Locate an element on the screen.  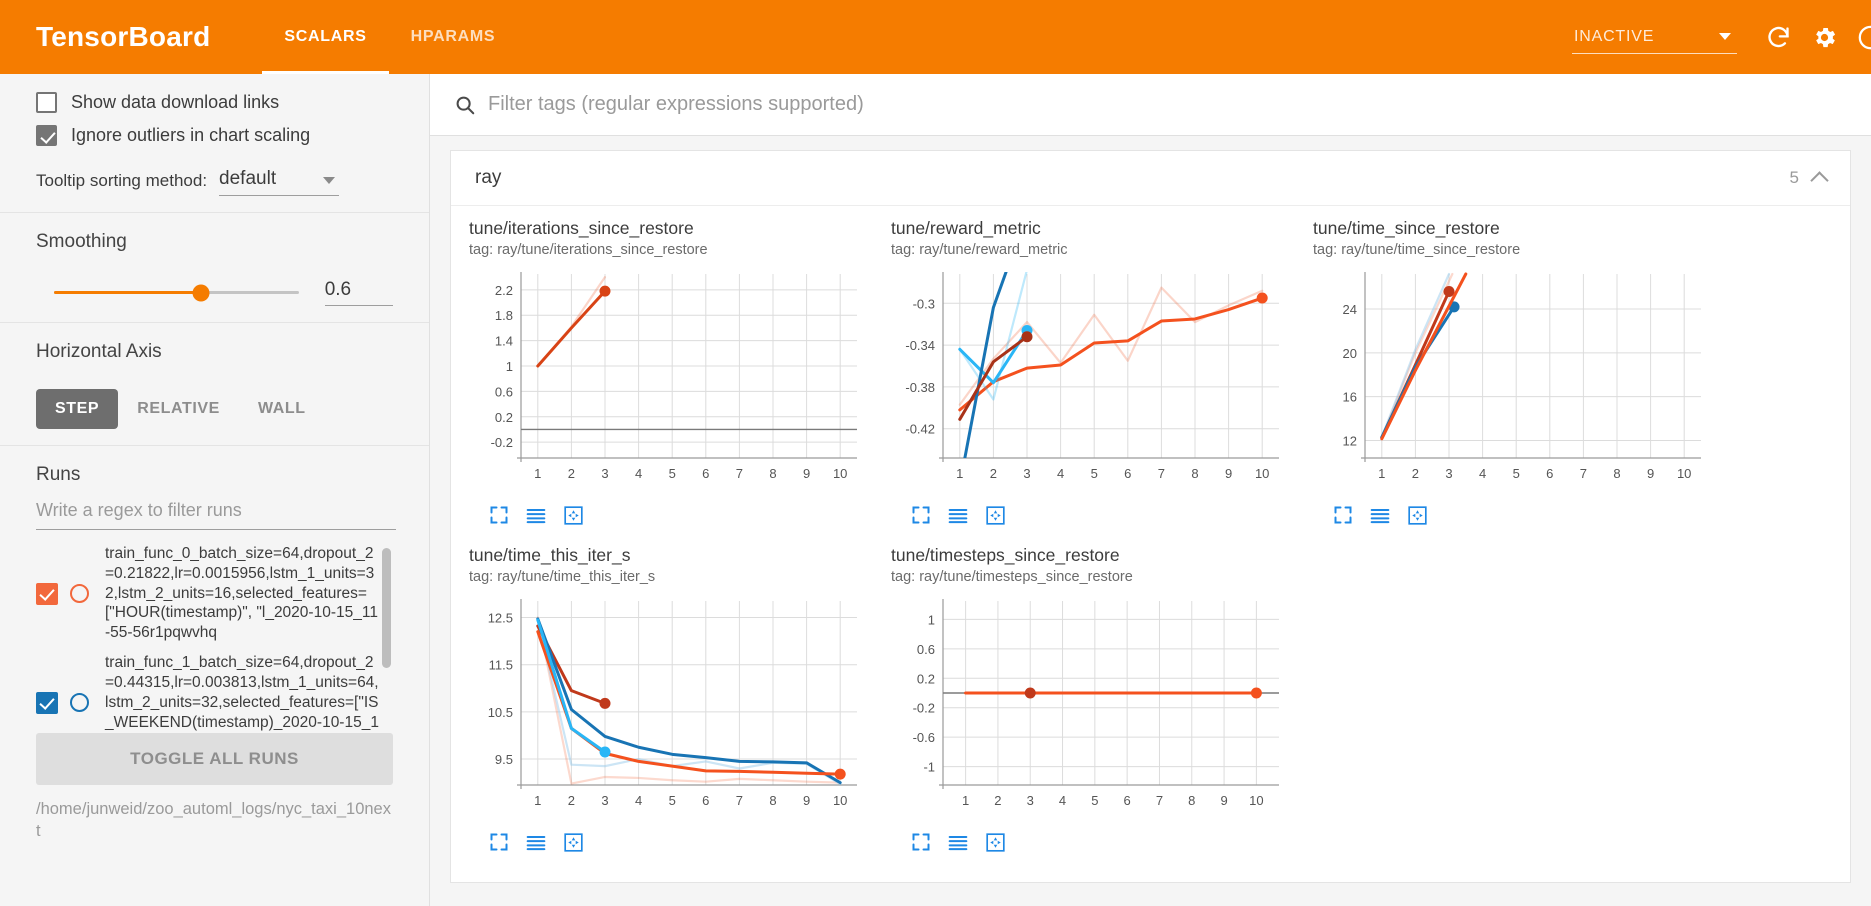
runs-filter-input: Write a regex to filter runs is located at coordinates (216, 515).